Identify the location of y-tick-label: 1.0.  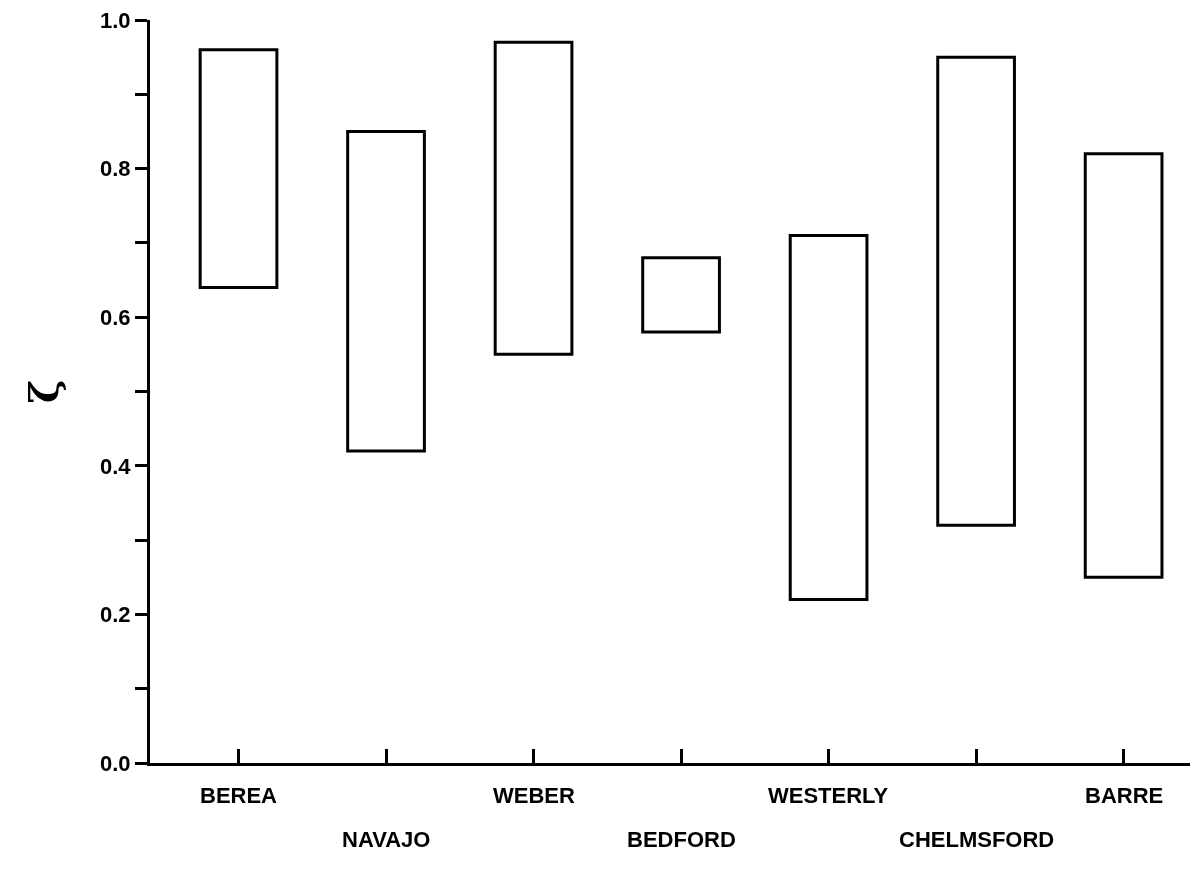
(115, 20).